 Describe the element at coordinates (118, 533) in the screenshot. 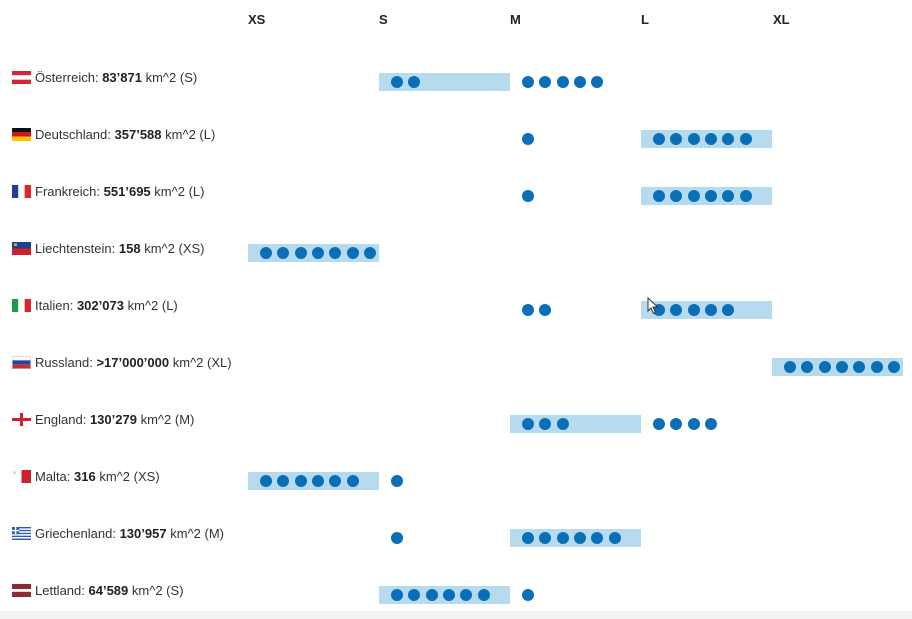

I see `row-label-griechenland: Griechenland: 130’957 km^2 (M)` at that location.